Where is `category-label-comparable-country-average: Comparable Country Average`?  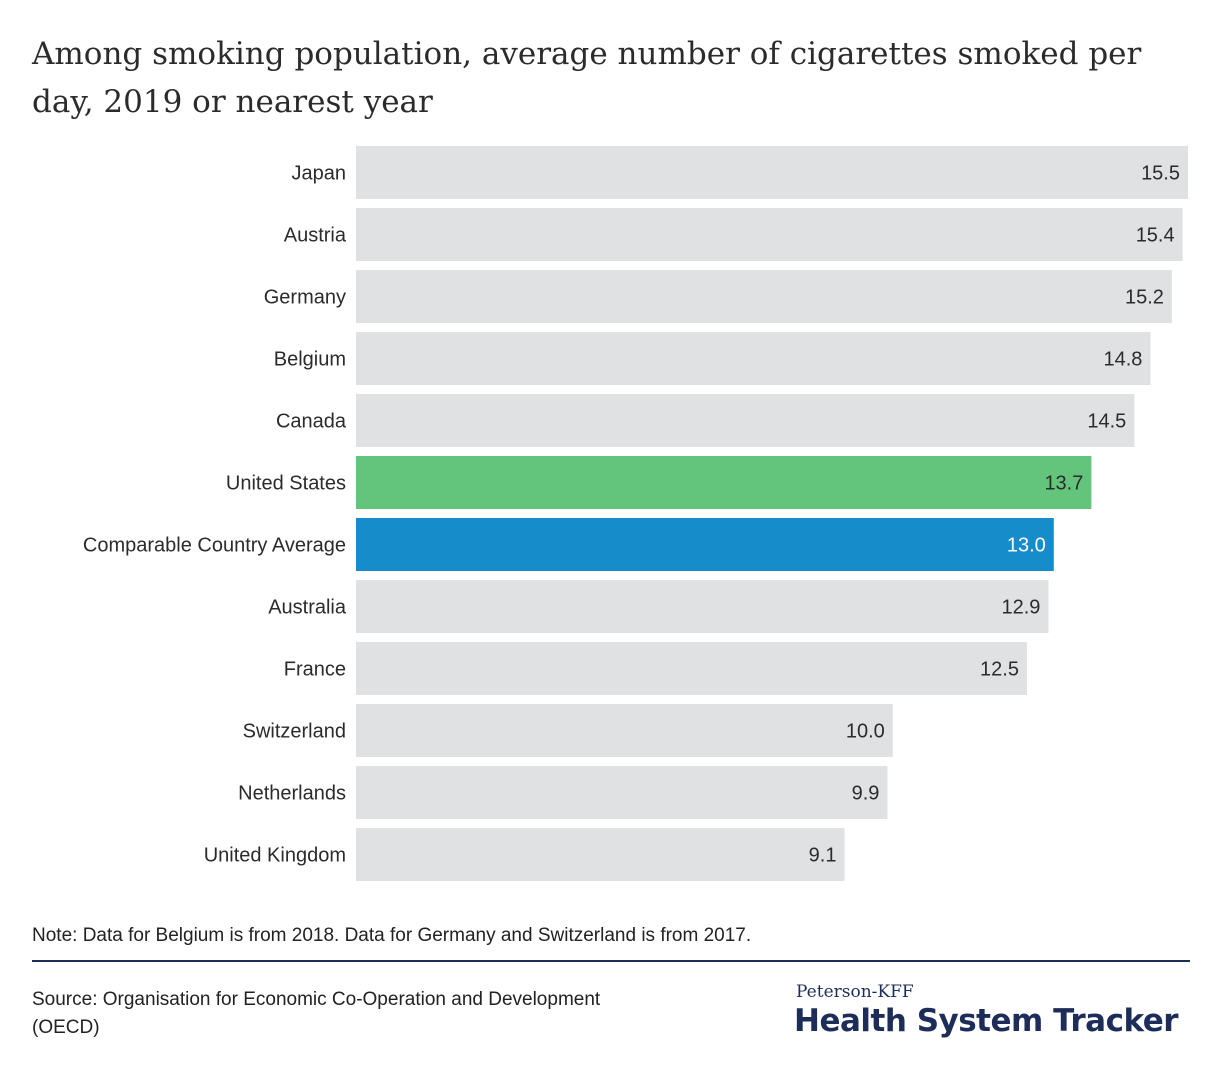
category-label-comparable-country-average: Comparable Country Average is located at coordinates (214, 546).